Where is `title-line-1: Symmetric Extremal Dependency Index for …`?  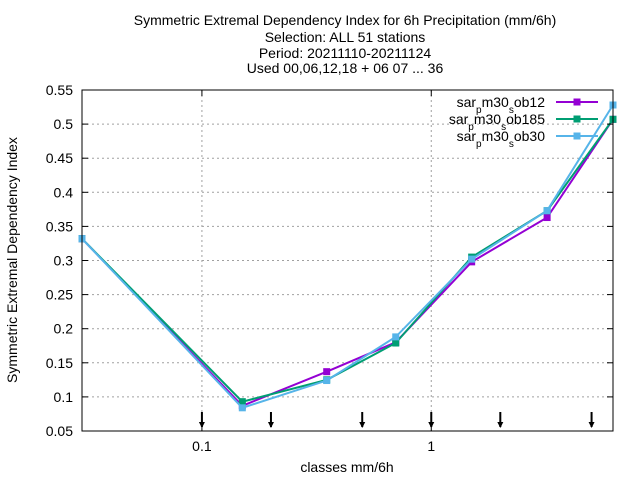 title-line-1: Symmetric Extremal Dependency Index for … is located at coordinates (345, 20).